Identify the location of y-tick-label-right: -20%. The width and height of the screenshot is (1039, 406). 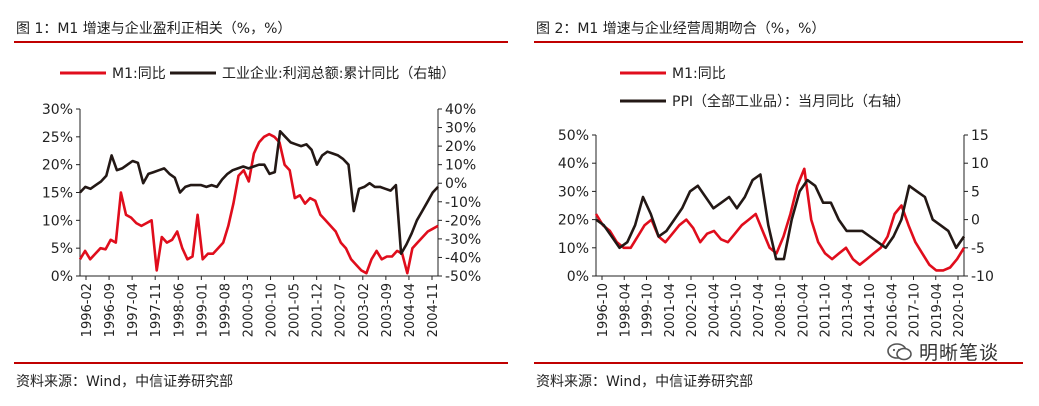
(463, 221).